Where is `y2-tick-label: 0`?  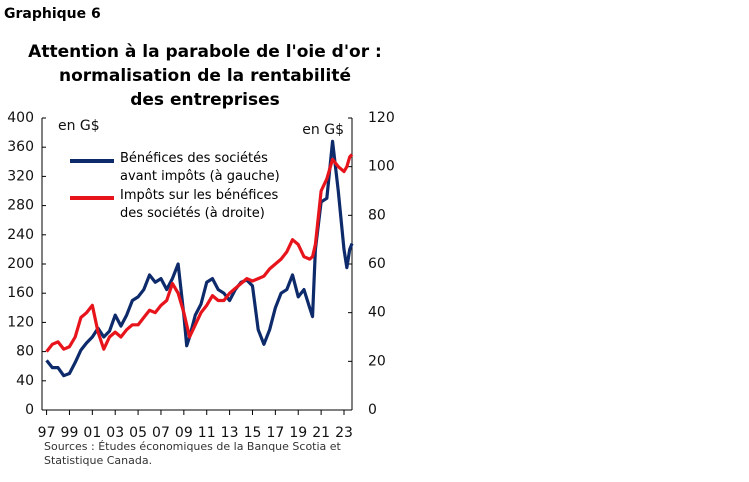 y2-tick-label: 0 is located at coordinates (372, 410).